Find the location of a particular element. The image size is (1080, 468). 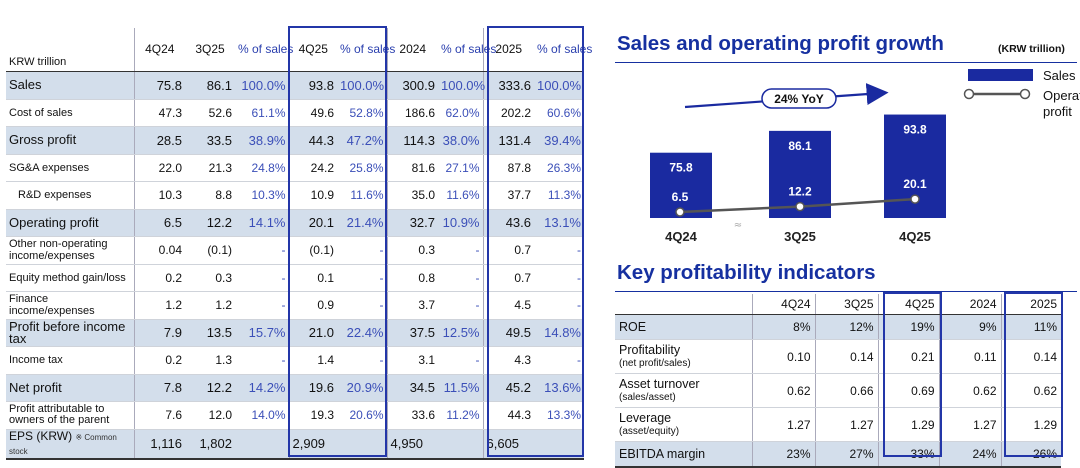

cell: 26.3% is located at coordinates (559, 168).